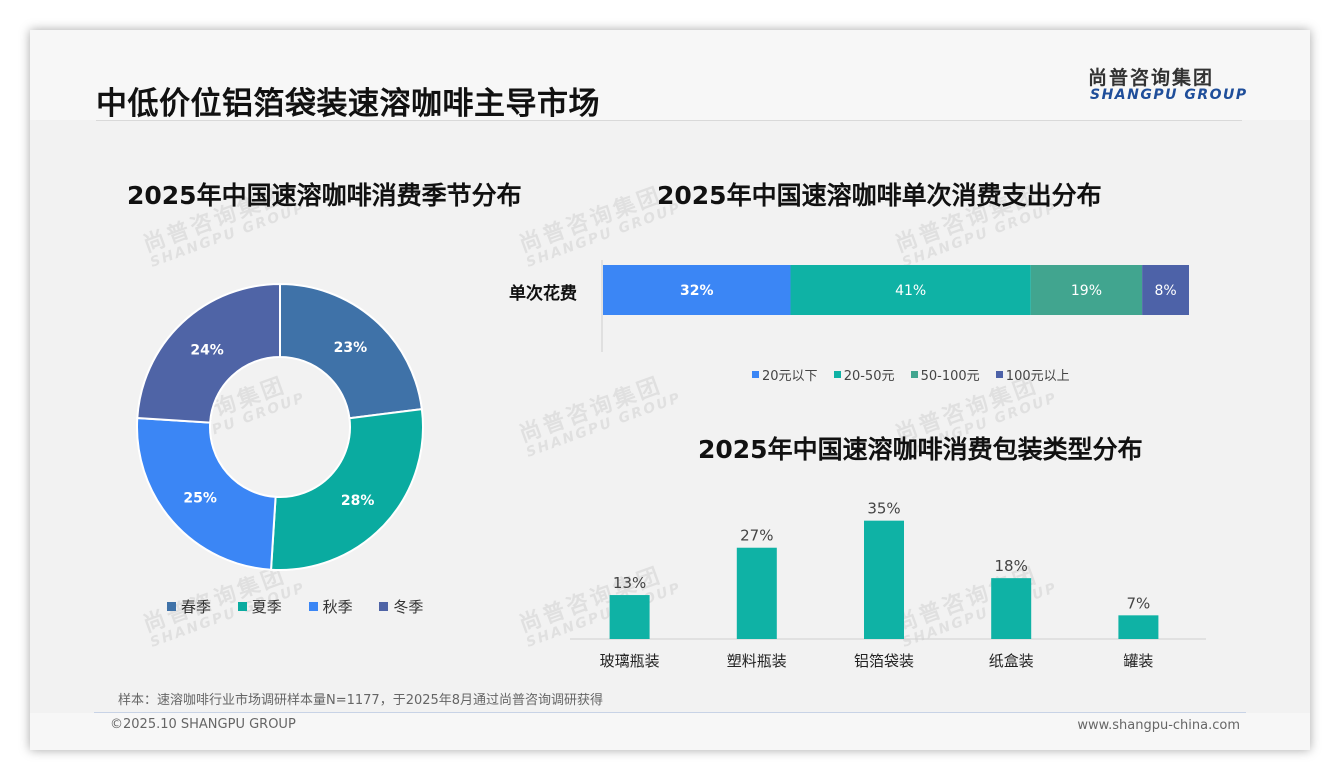  What do you see at coordinates (757, 661) in the screenshot?
I see `package-category-plastic-bottle: 塑料瓶装` at bounding box center [757, 661].